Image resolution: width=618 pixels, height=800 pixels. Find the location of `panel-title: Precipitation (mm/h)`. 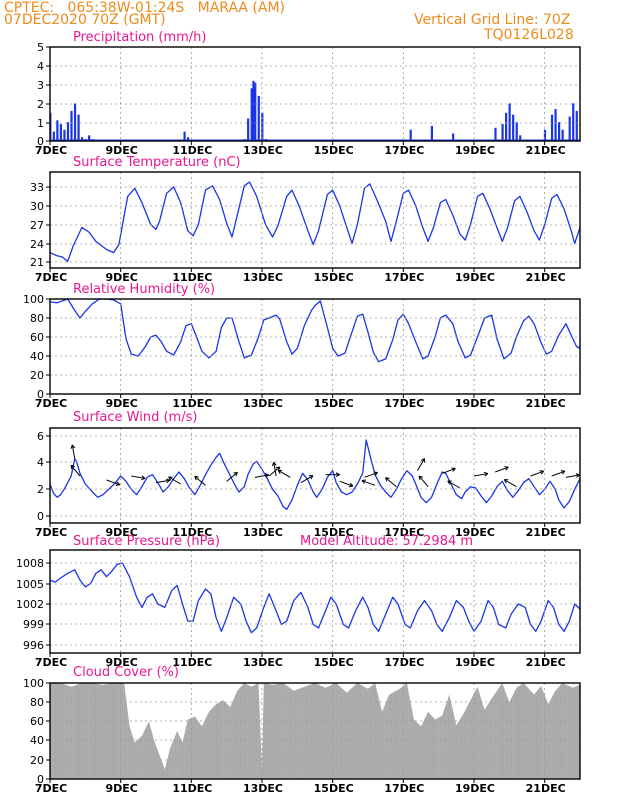

panel-title: Precipitation (mm/h) is located at coordinates (139, 37).